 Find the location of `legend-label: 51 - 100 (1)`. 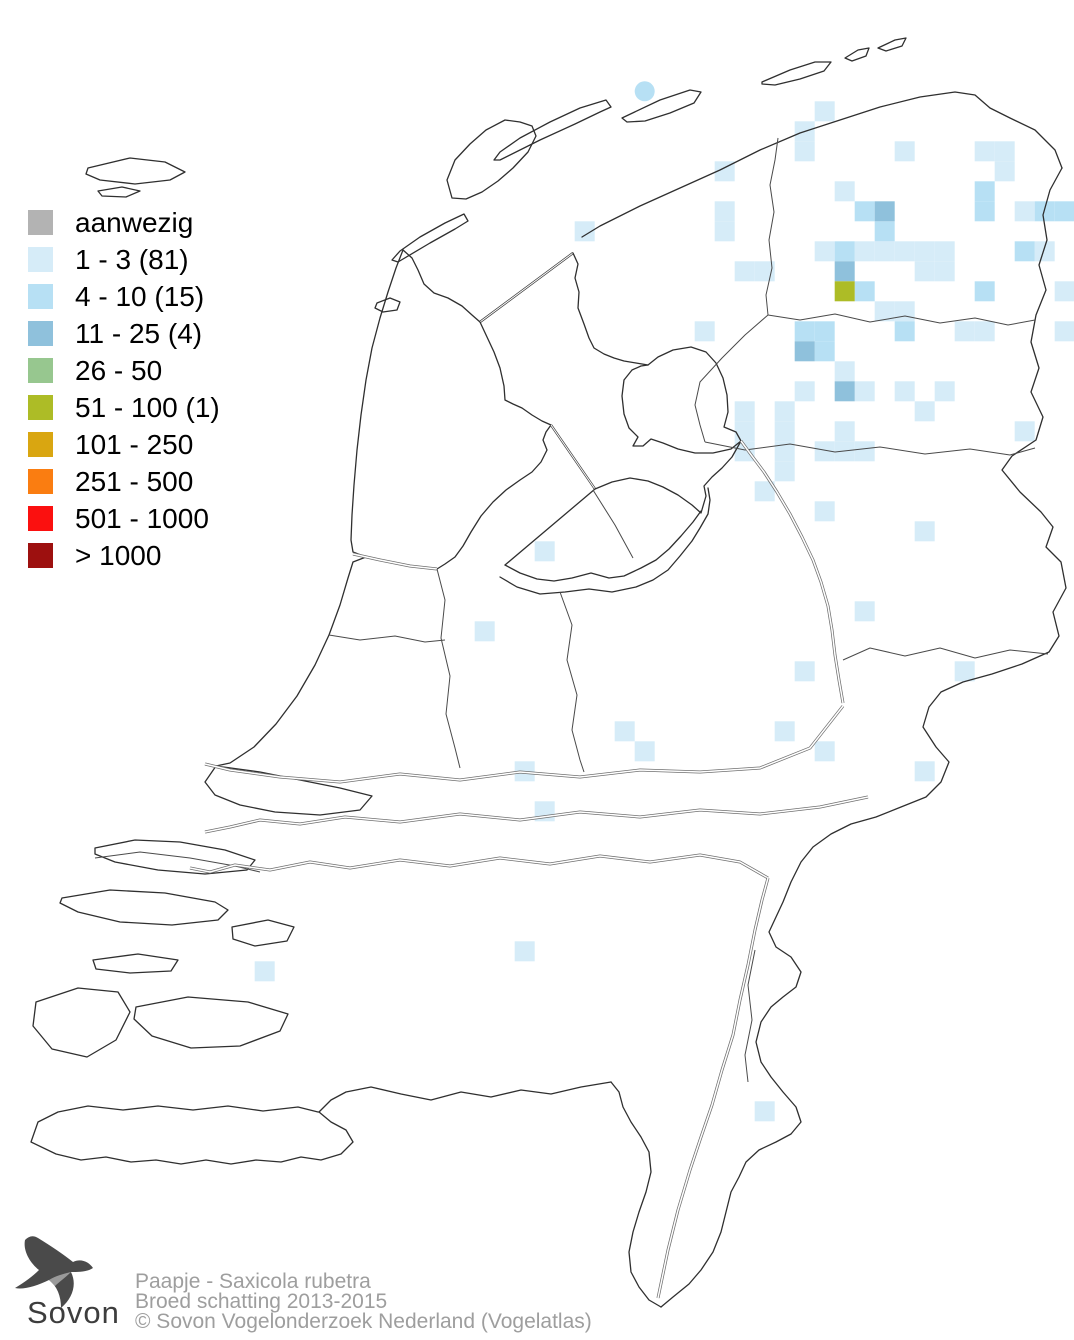

legend-label: 51 - 100 (1) is located at coordinates (147, 407).